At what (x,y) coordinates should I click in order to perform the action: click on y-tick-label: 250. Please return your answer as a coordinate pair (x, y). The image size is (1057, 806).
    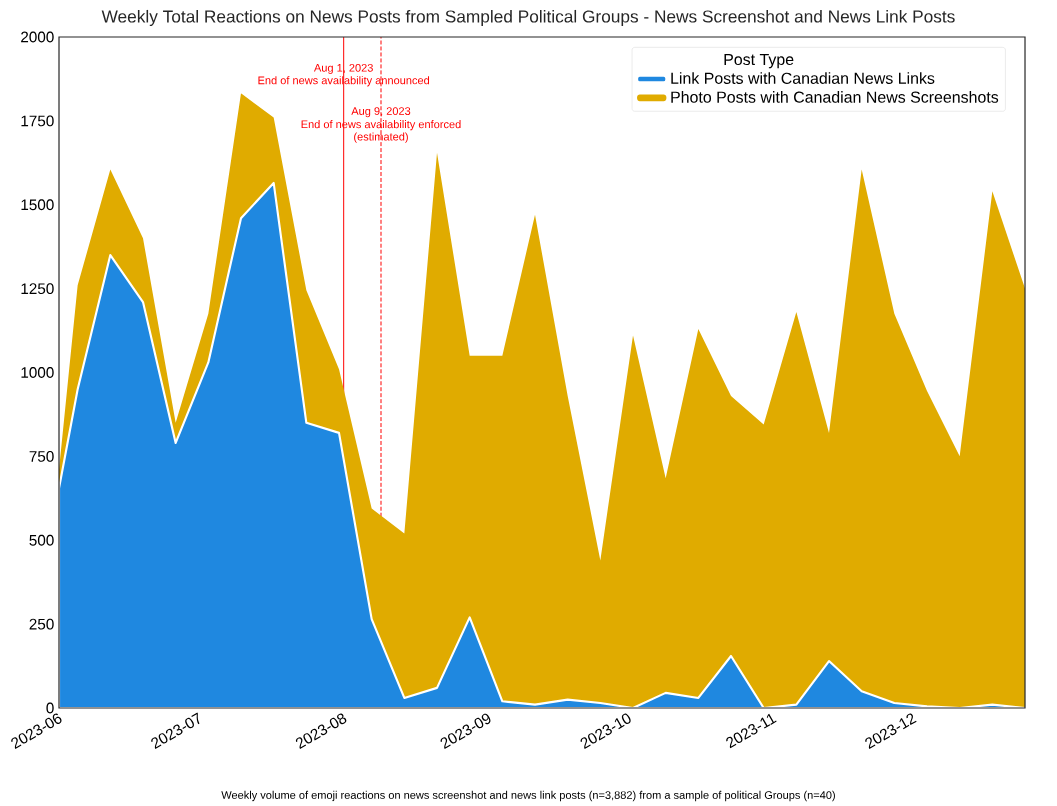
    Looking at the image, I should click on (41, 624).